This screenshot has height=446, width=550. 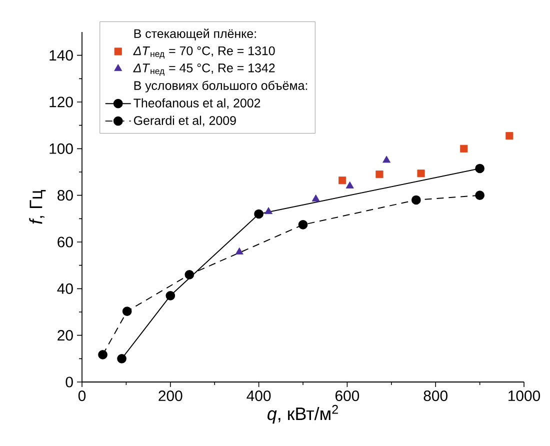 What do you see at coordinates (221, 86) in the screenshot?
I see `annotation: В условиях большого объёма:` at bounding box center [221, 86].